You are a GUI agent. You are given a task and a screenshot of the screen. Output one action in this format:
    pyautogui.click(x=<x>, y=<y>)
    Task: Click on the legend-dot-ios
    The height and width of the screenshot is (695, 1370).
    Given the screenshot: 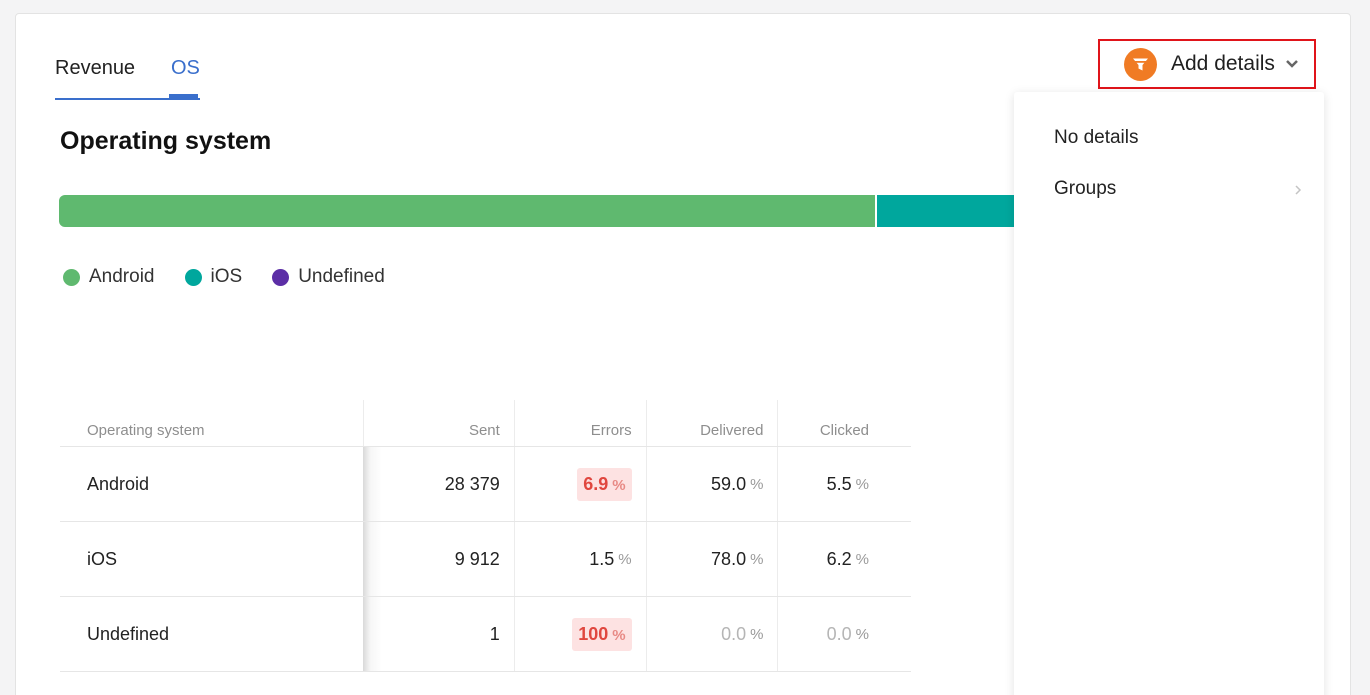 What is the action you would take?
    pyautogui.click(x=193, y=277)
    